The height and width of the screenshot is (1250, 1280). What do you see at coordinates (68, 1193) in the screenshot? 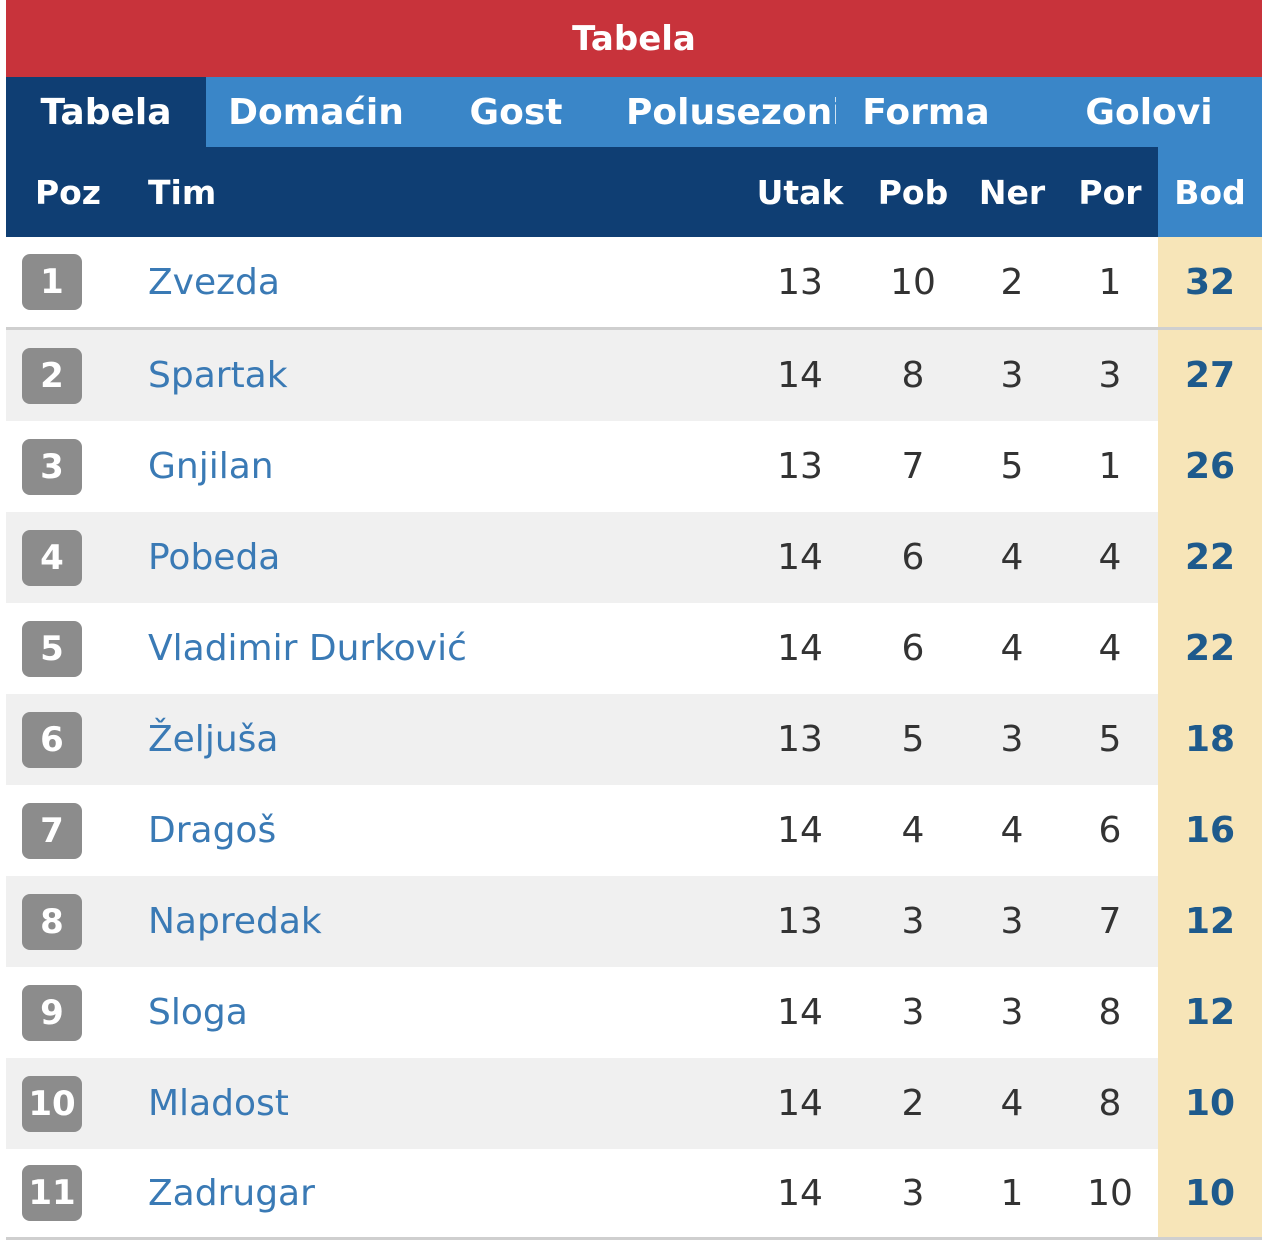
I see `position-cell: 11` at bounding box center [68, 1193].